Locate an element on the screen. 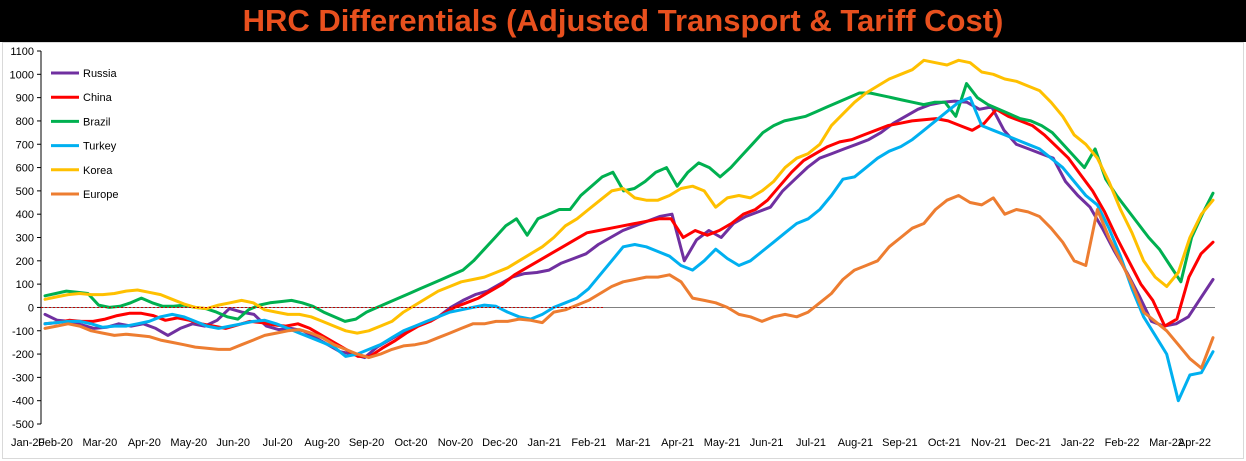 The height and width of the screenshot is (461, 1246). y-tick-label: -400 is located at coordinates (23, 402).